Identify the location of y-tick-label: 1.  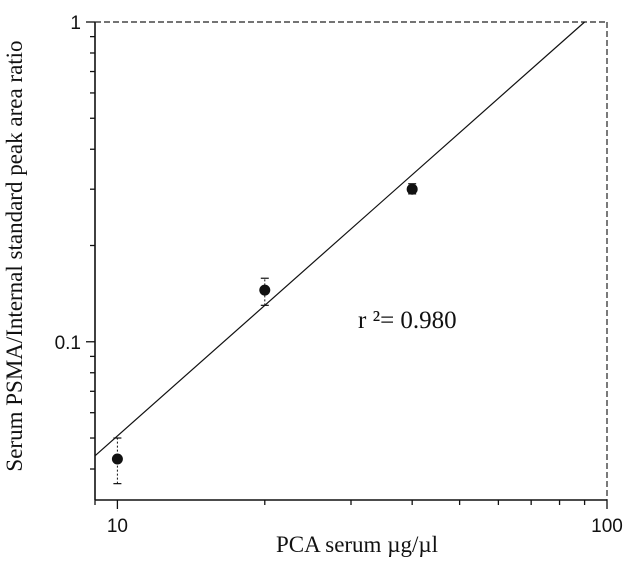
(75, 23).